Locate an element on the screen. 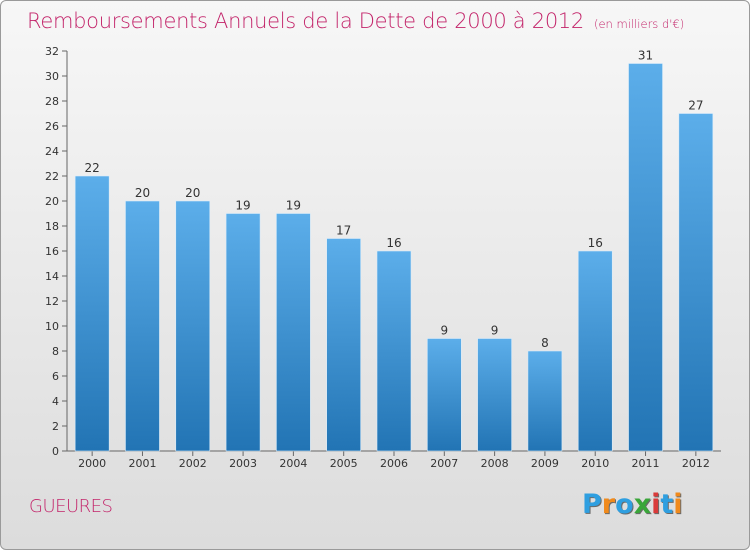 The image size is (750, 550). bar-value-label: 22 is located at coordinates (92, 168).